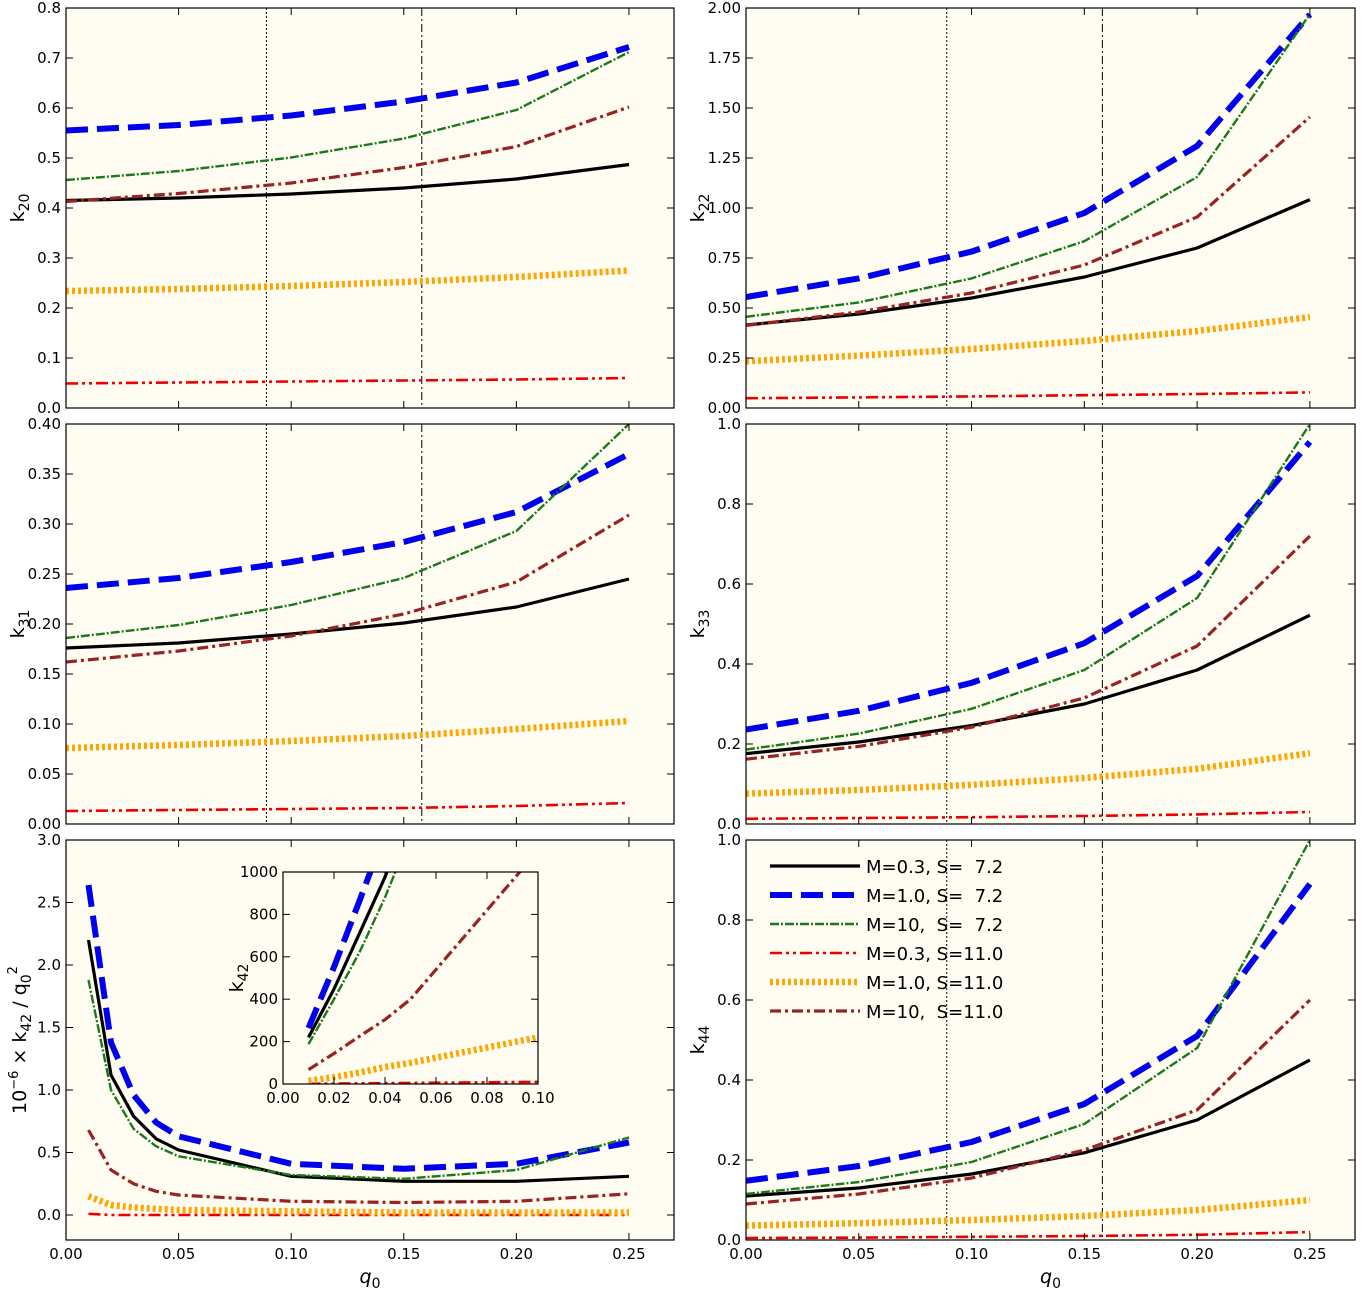 The height and width of the screenshot is (1290, 1369). What do you see at coordinates (700, 624) in the screenshot?
I see `ylabel-k33: k33` at bounding box center [700, 624].